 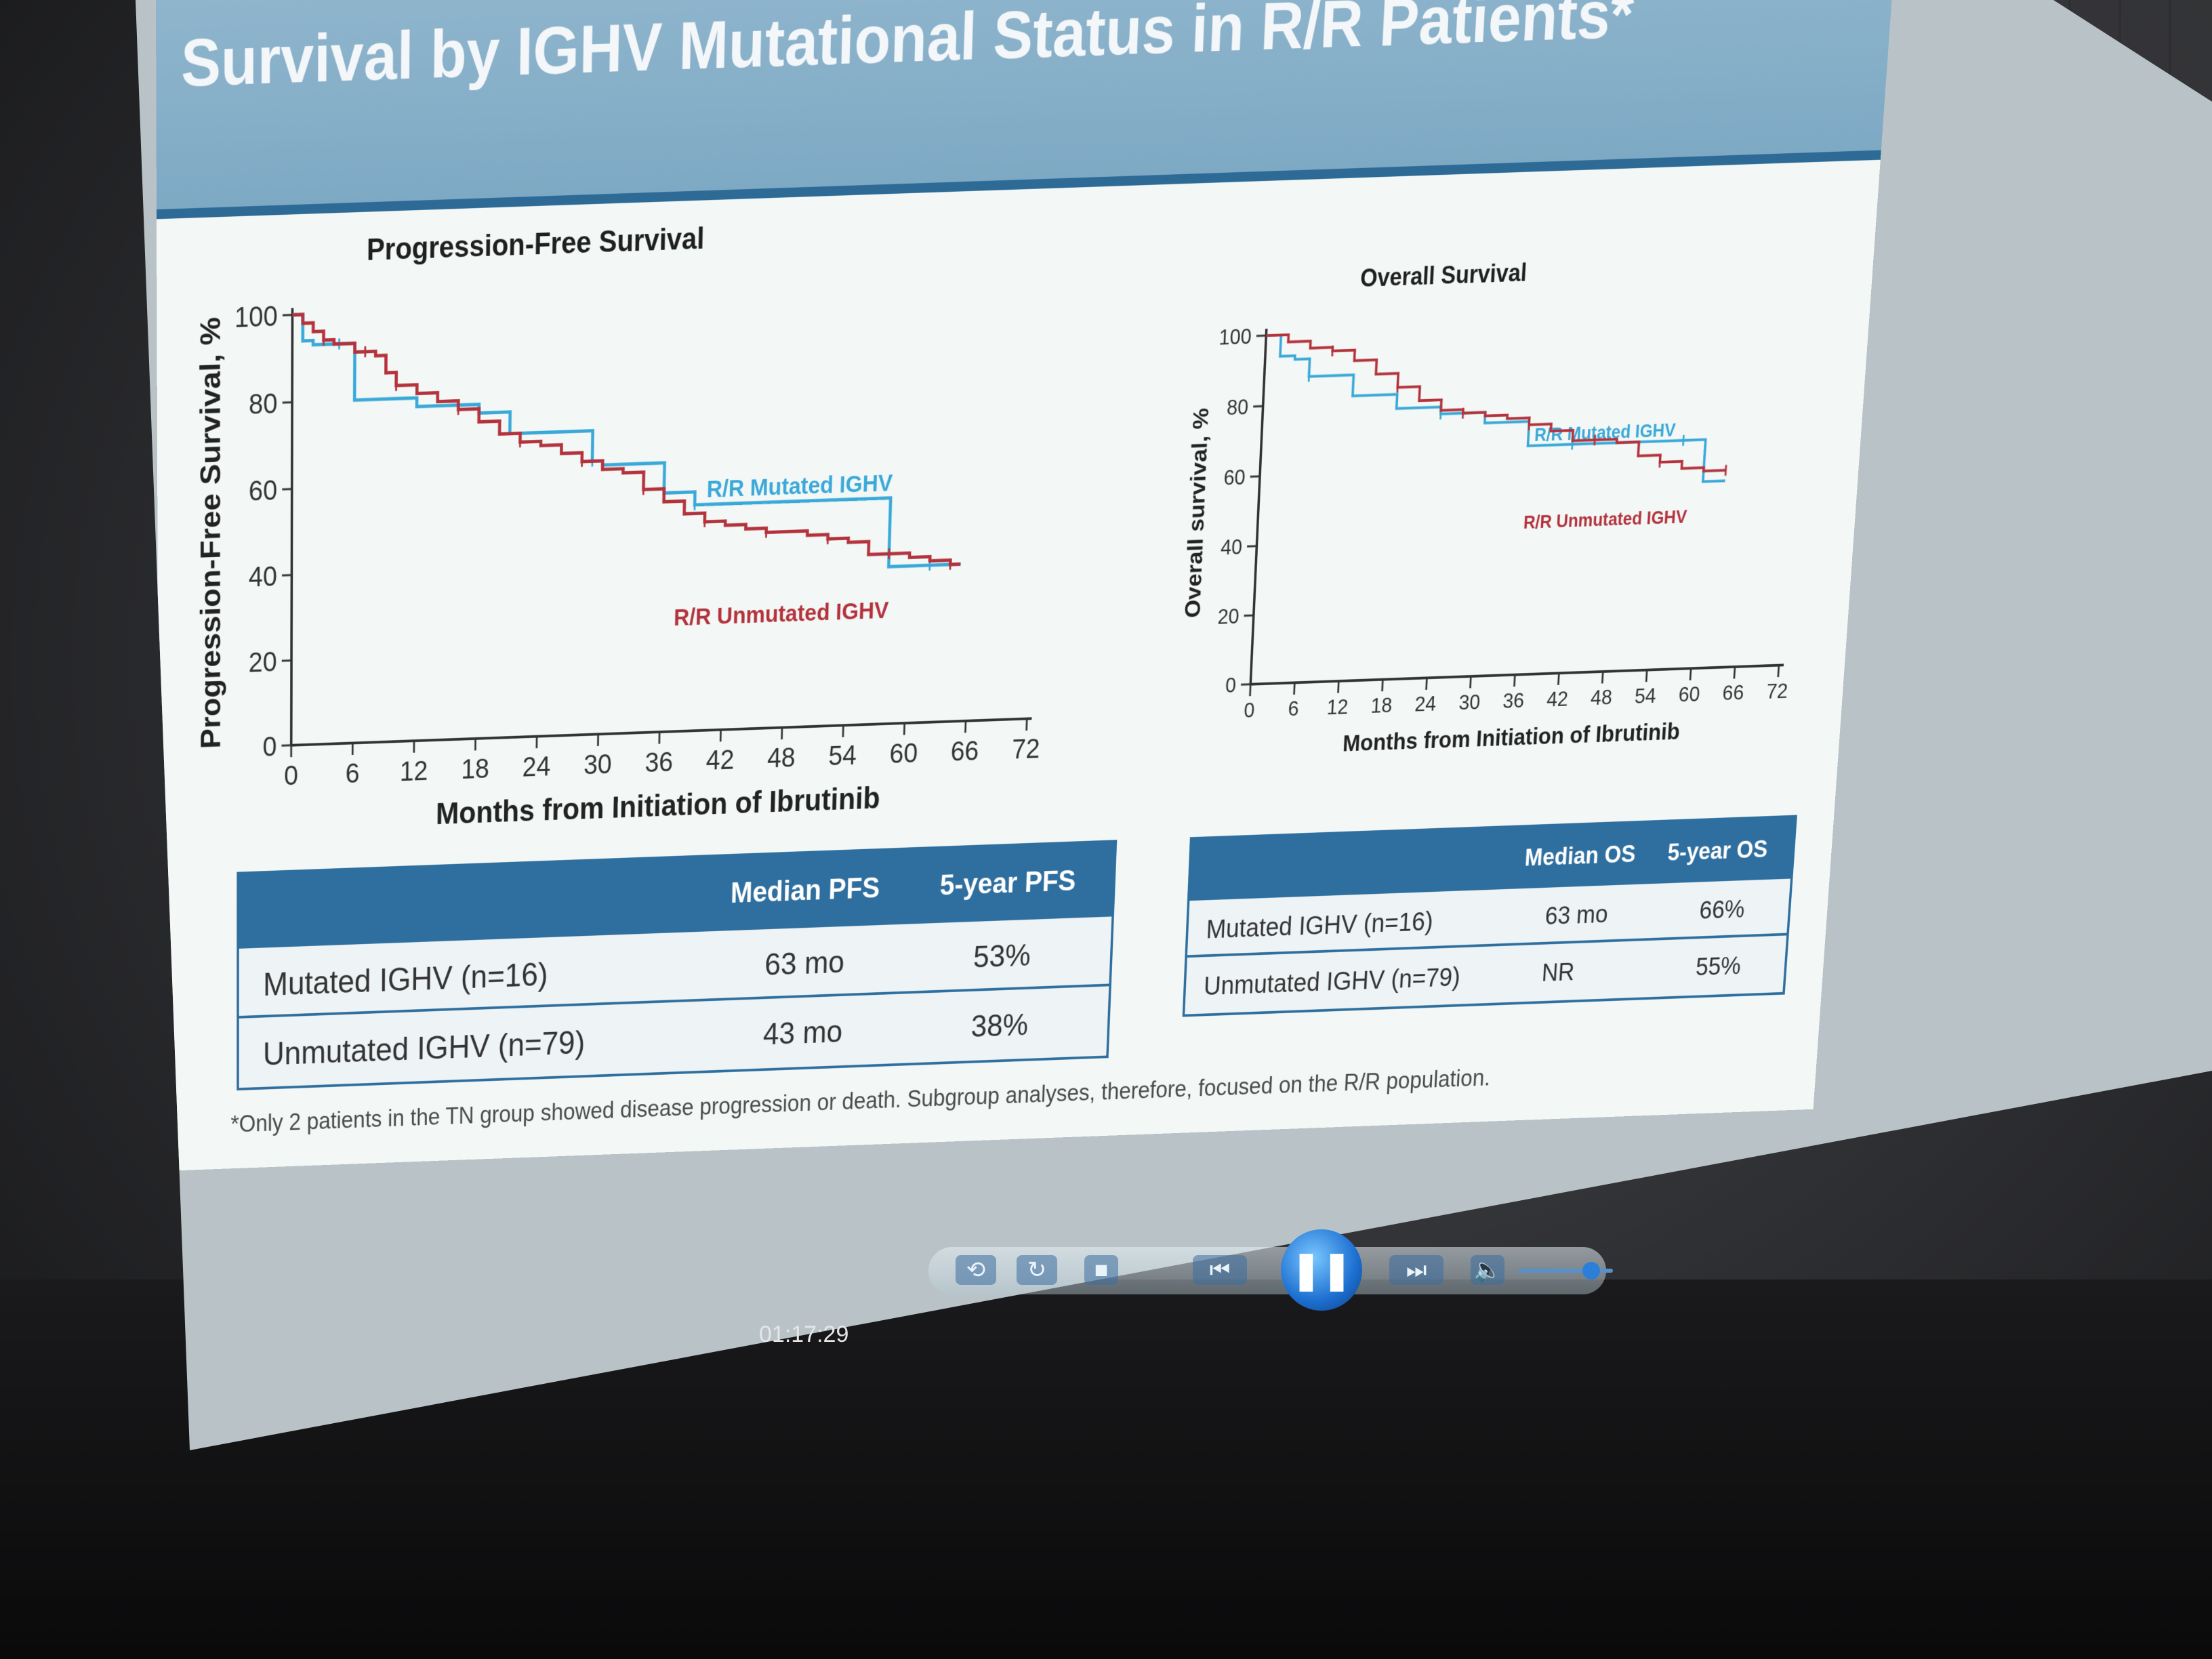 I want to click on playlist-icon: ⟲, so click(x=976, y=1270).